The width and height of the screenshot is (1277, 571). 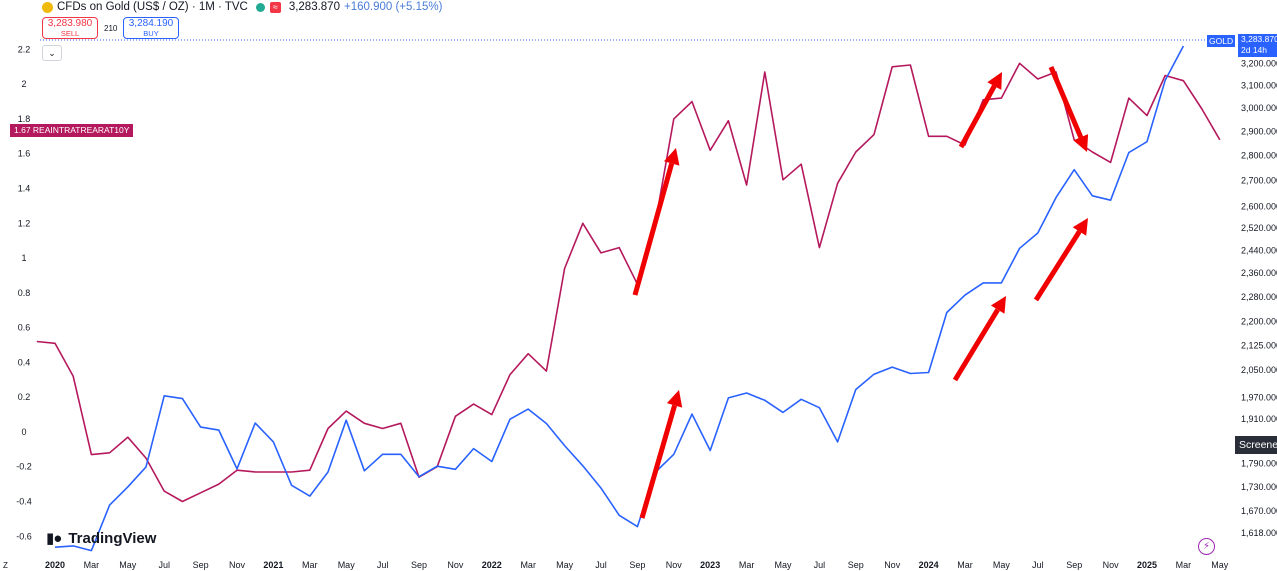 I want to click on left-tick-label: 0.8, so click(x=24, y=293).